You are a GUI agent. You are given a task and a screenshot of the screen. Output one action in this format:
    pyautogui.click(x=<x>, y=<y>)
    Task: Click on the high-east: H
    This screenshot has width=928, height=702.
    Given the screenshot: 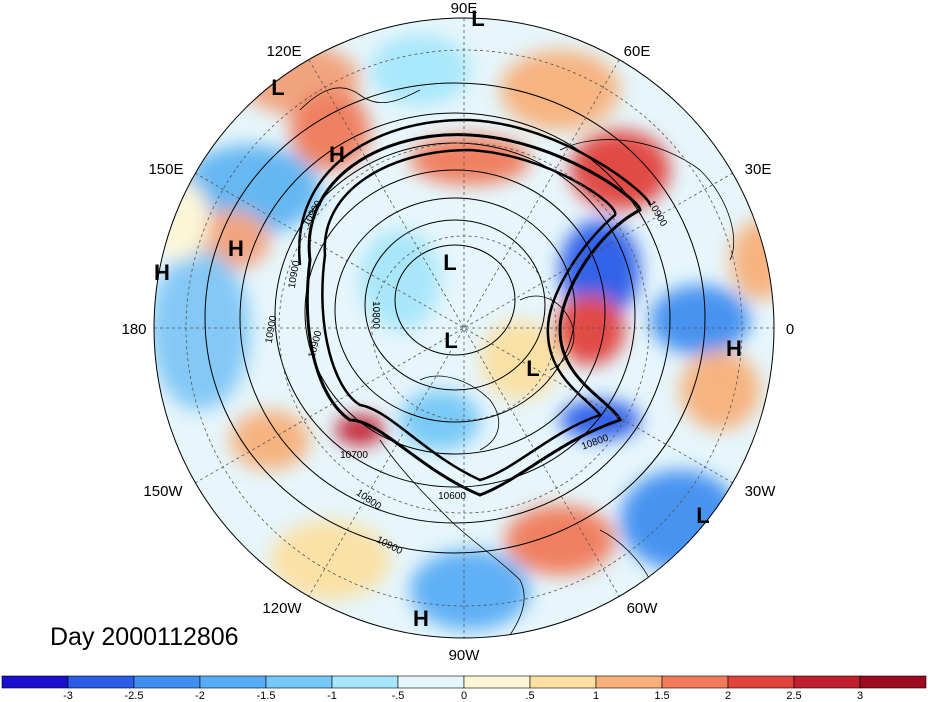 What is the action you would take?
    pyautogui.click(x=734, y=348)
    